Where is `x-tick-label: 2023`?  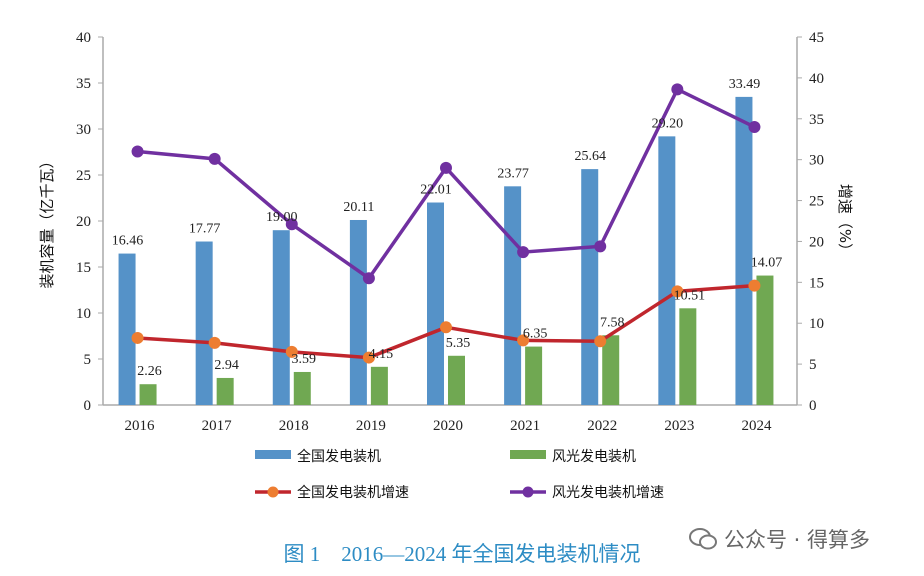 x-tick-label: 2023 is located at coordinates (679, 426).